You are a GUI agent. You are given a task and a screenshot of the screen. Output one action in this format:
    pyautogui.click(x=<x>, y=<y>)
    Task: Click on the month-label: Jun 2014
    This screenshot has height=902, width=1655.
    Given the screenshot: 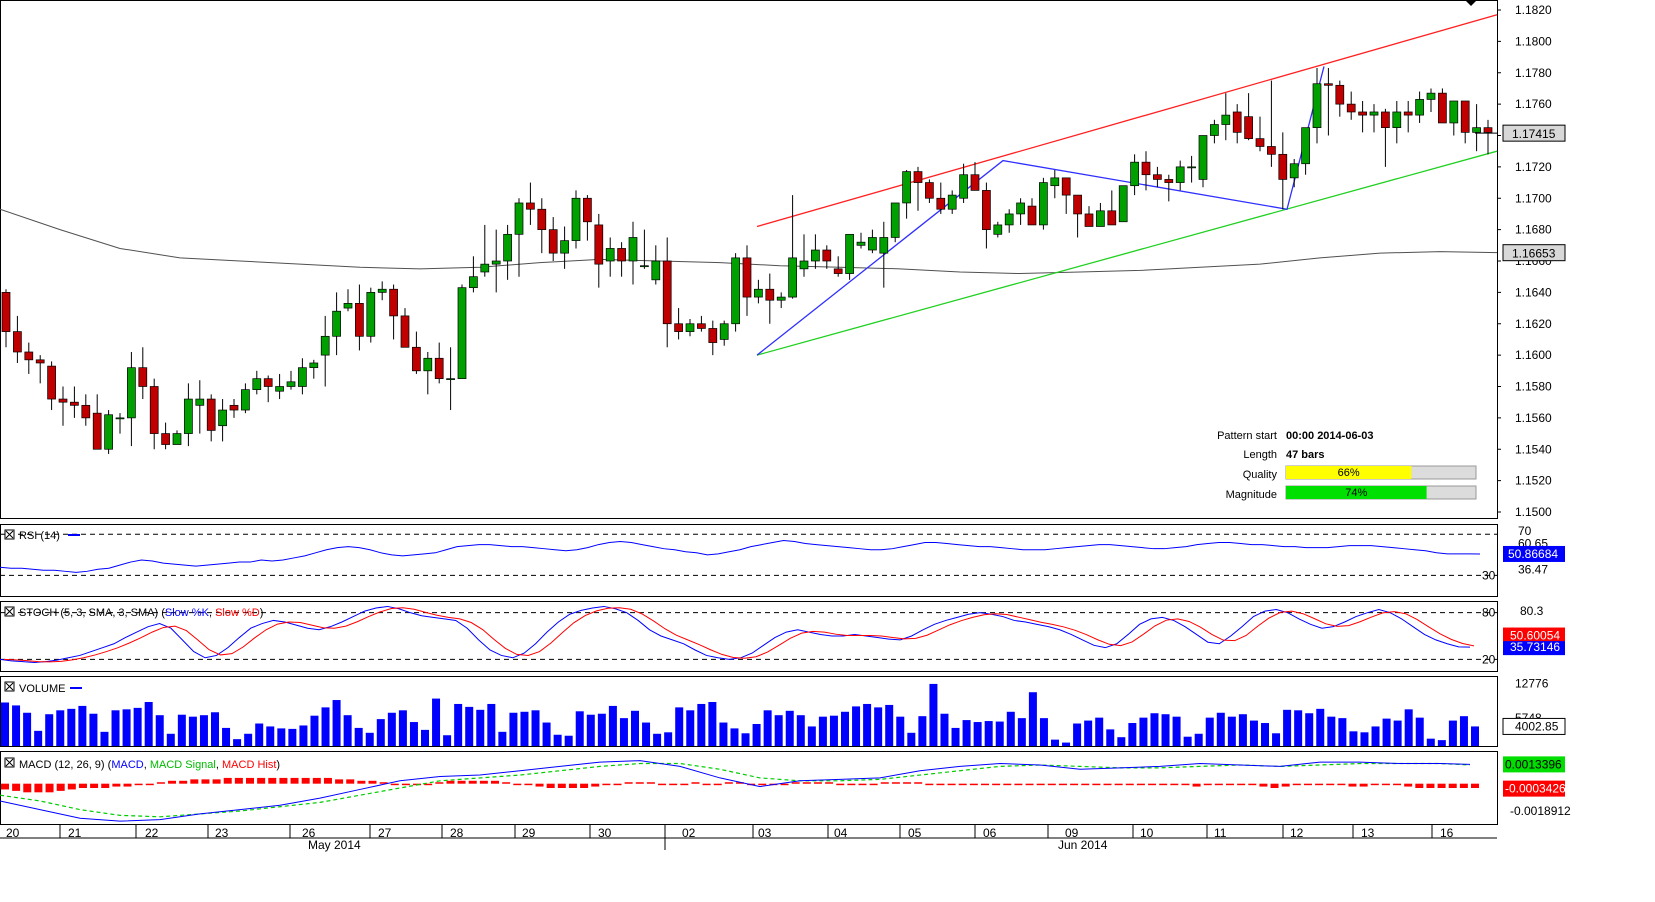 What is the action you would take?
    pyautogui.click(x=1083, y=845)
    